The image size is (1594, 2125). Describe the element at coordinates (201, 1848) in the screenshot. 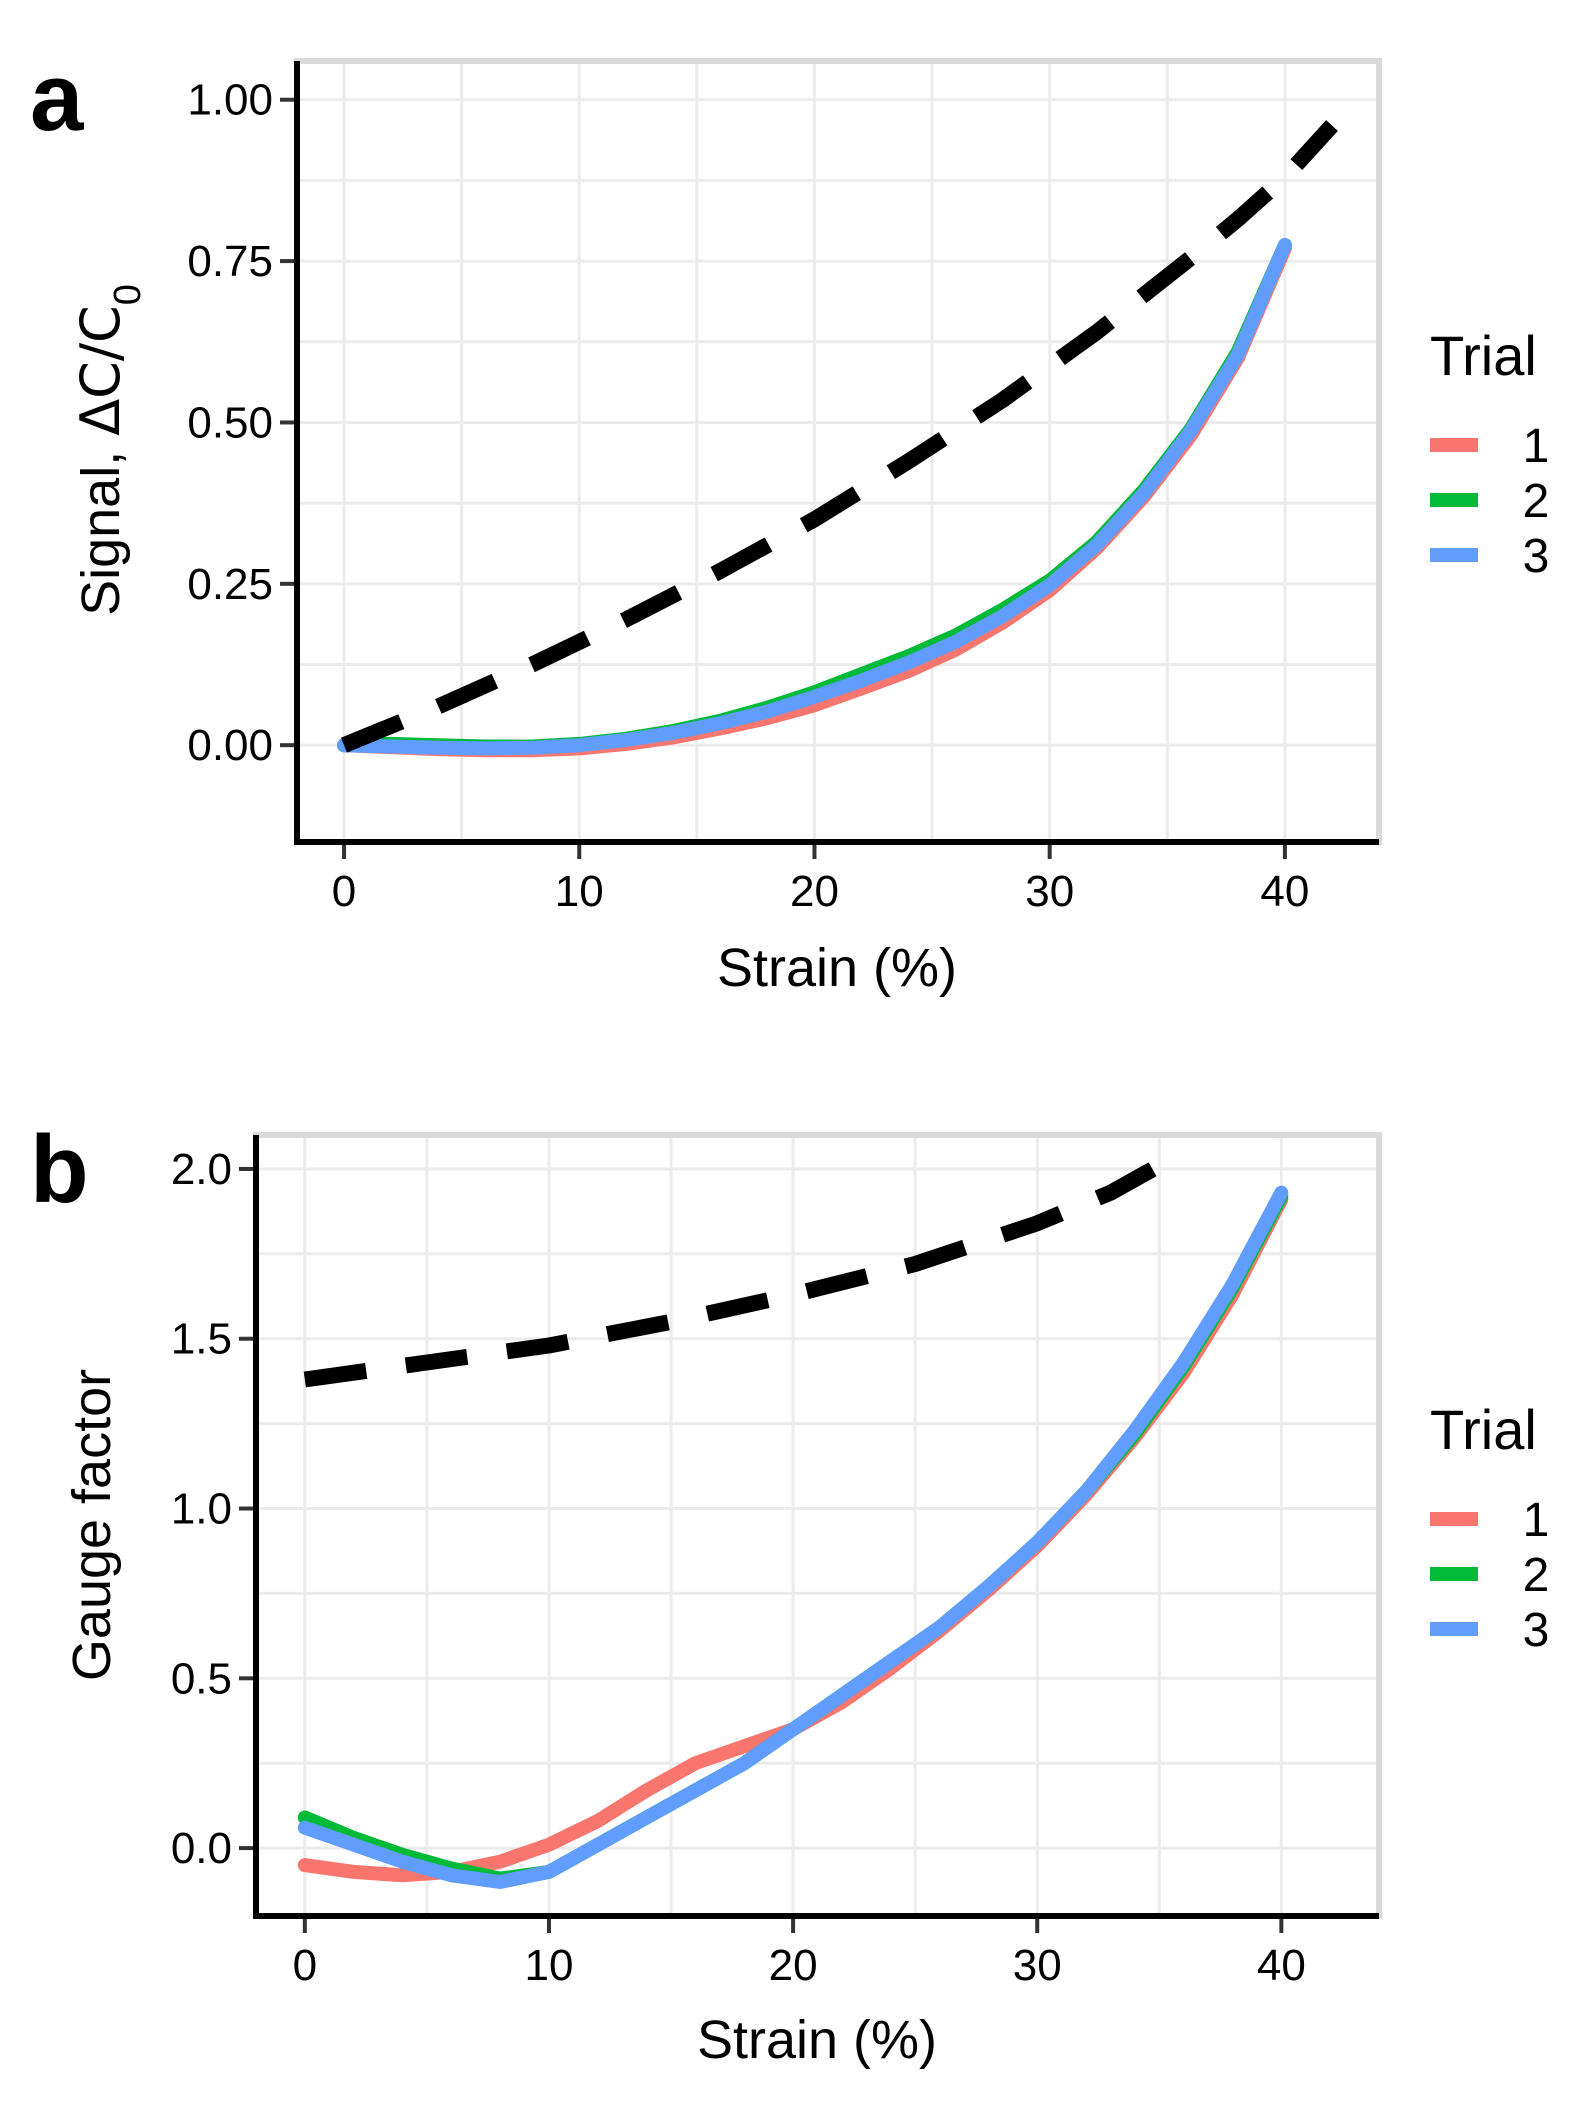

I see `y-tick-label: 0.0` at that location.